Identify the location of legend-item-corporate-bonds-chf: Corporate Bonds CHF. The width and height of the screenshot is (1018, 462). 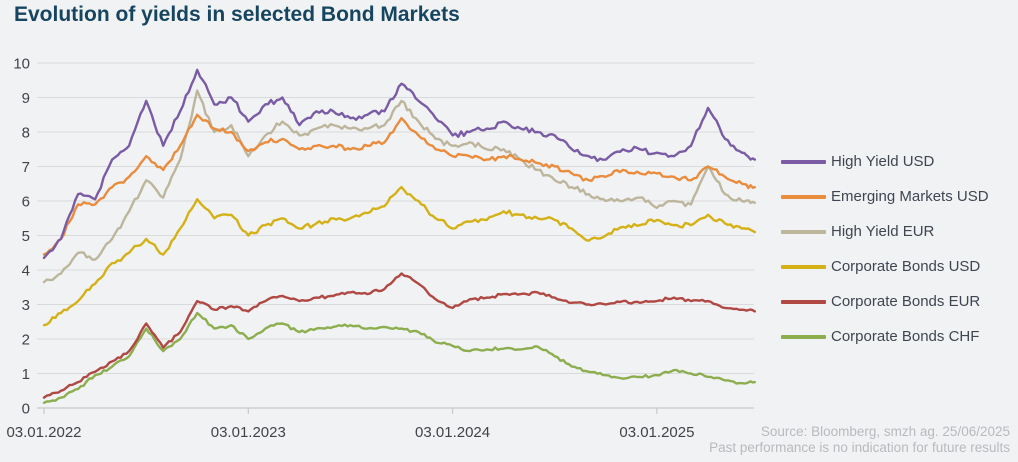
(885, 336).